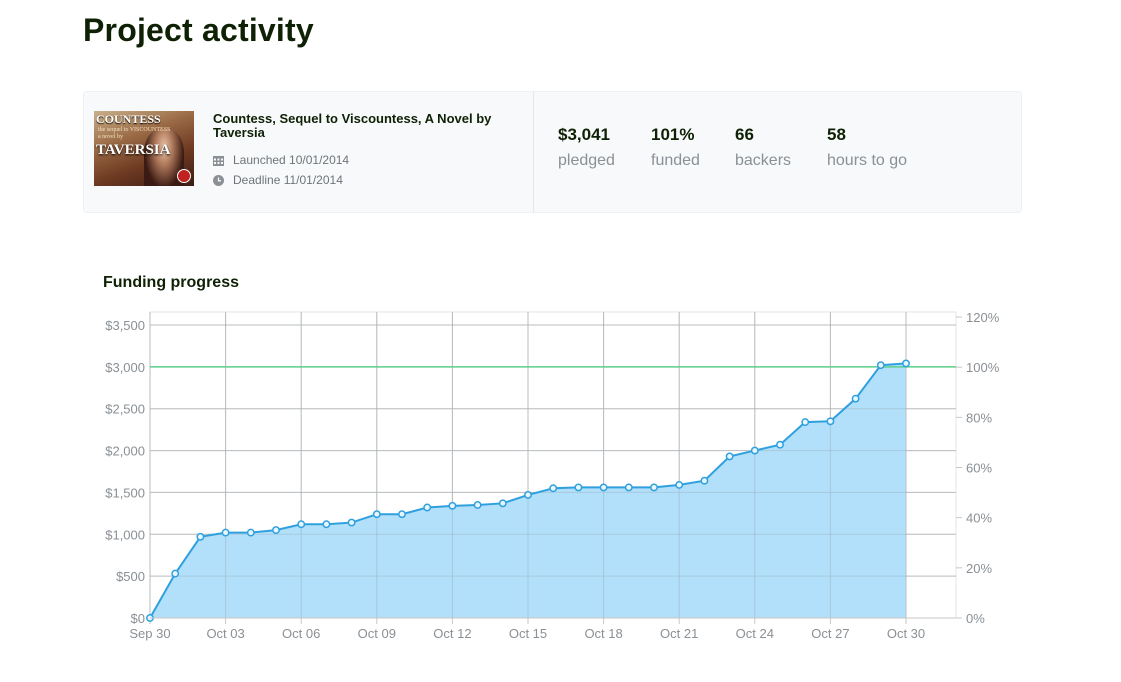 The height and width of the screenshot is (682, 1121). What do you see at coordinates (301, 633) in the screenshot?
I see `x-tick-label: Oct 06` at bounding box center [301, 633].